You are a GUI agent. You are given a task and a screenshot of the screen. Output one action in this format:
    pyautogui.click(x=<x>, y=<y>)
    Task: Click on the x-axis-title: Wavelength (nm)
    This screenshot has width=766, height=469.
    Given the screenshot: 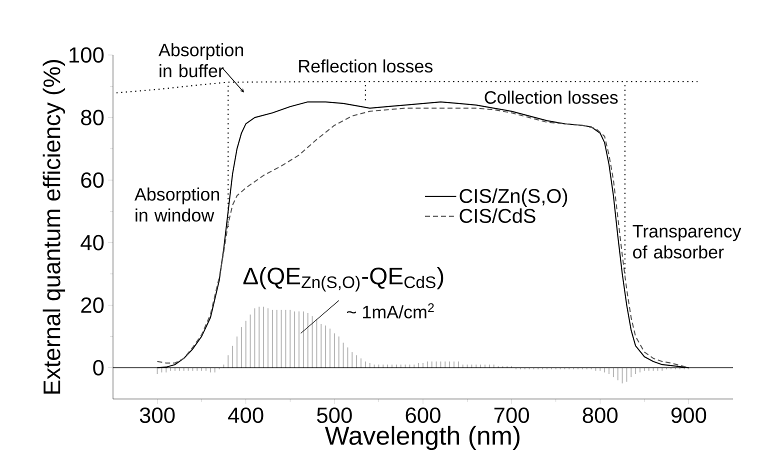 What is the action you would take?
    pyautogui.click(x=422, y=438)
    